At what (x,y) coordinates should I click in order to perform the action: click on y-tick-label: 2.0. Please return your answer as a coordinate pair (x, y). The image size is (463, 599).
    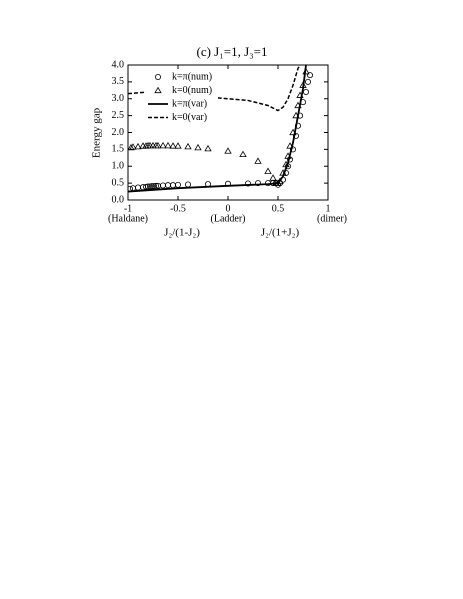
    Looking at the image, I should click on (118, 132).